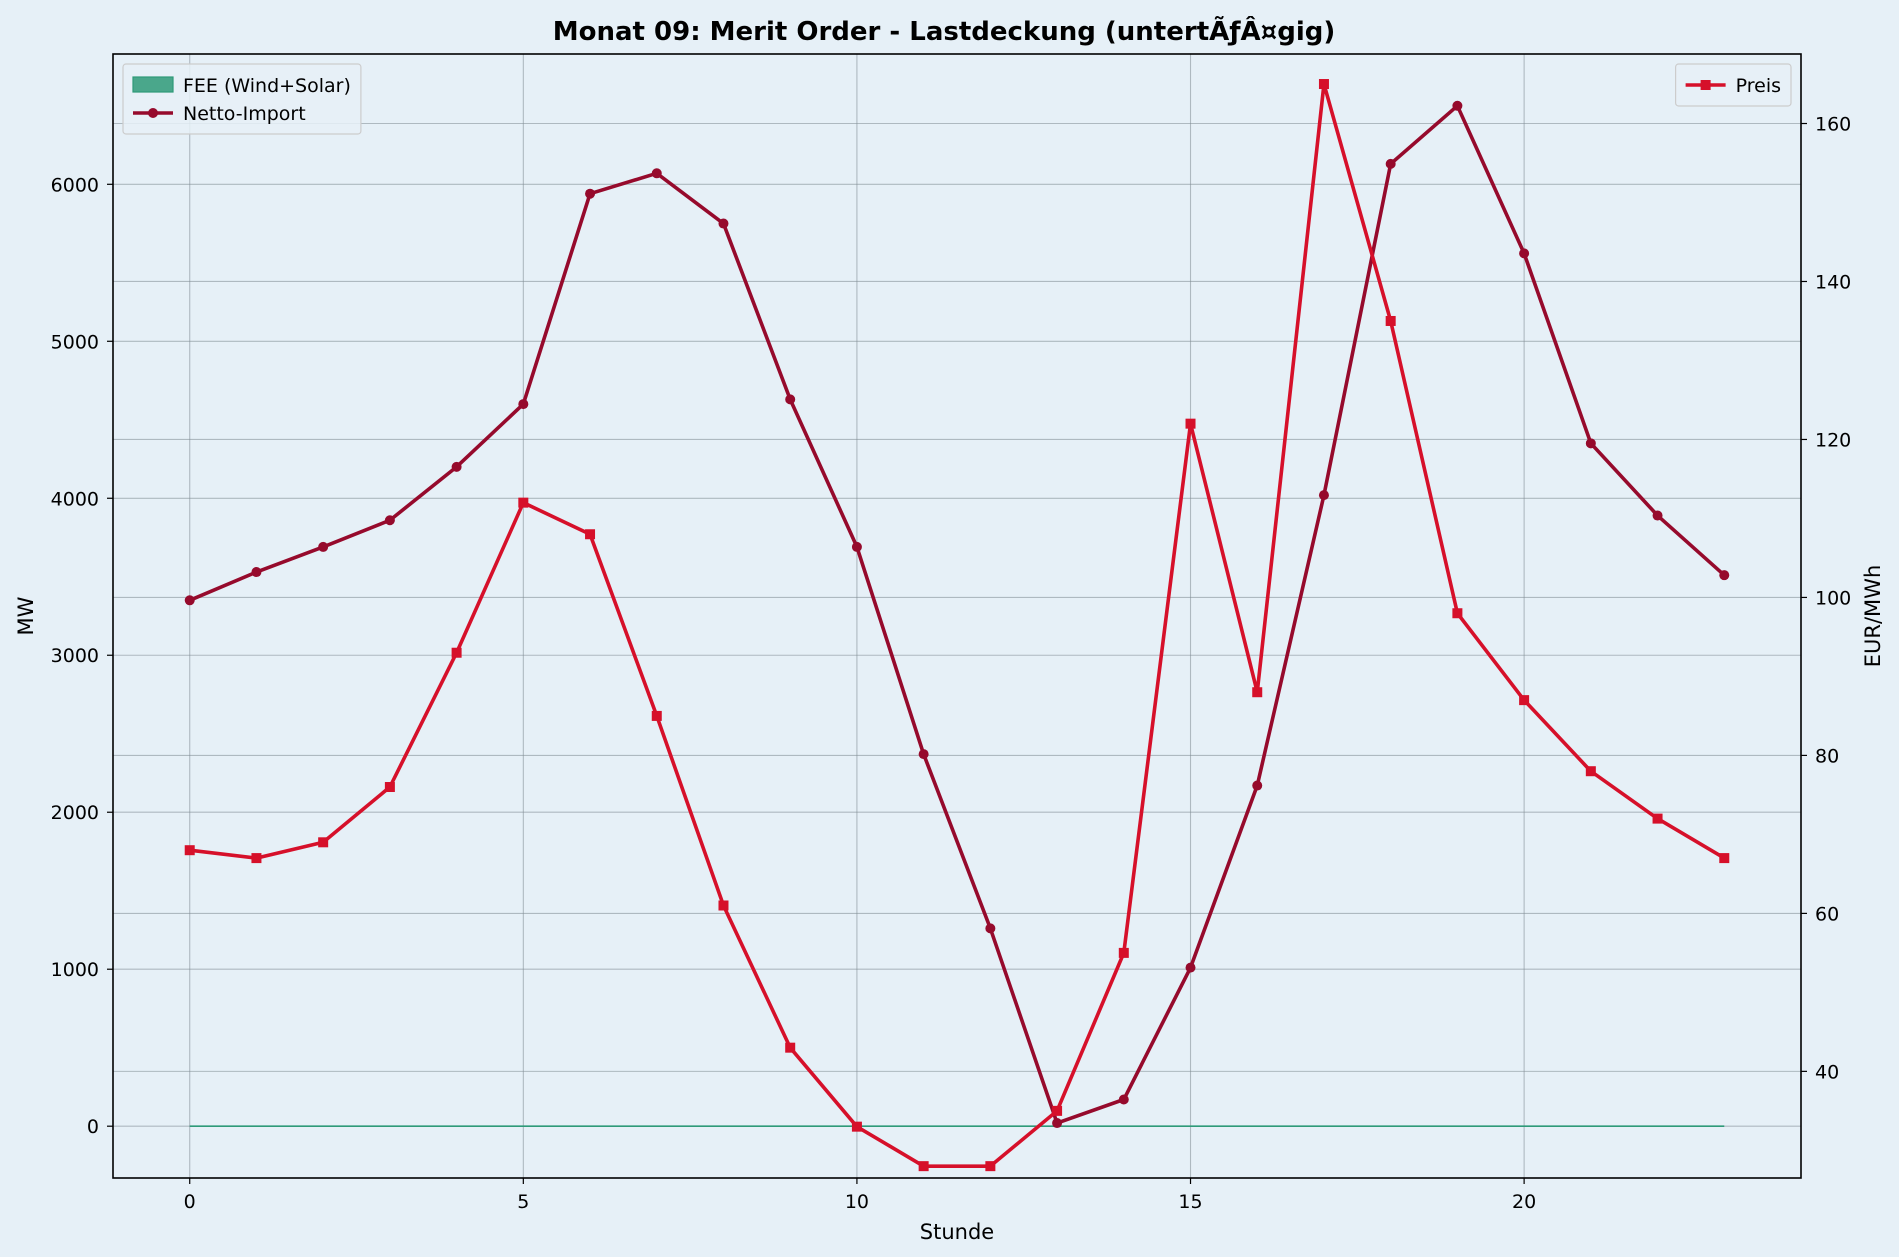 The height and width of the screenshot is (1257, 1899). I want to click on y-tick-label-left: 5000, so click(75, 342).